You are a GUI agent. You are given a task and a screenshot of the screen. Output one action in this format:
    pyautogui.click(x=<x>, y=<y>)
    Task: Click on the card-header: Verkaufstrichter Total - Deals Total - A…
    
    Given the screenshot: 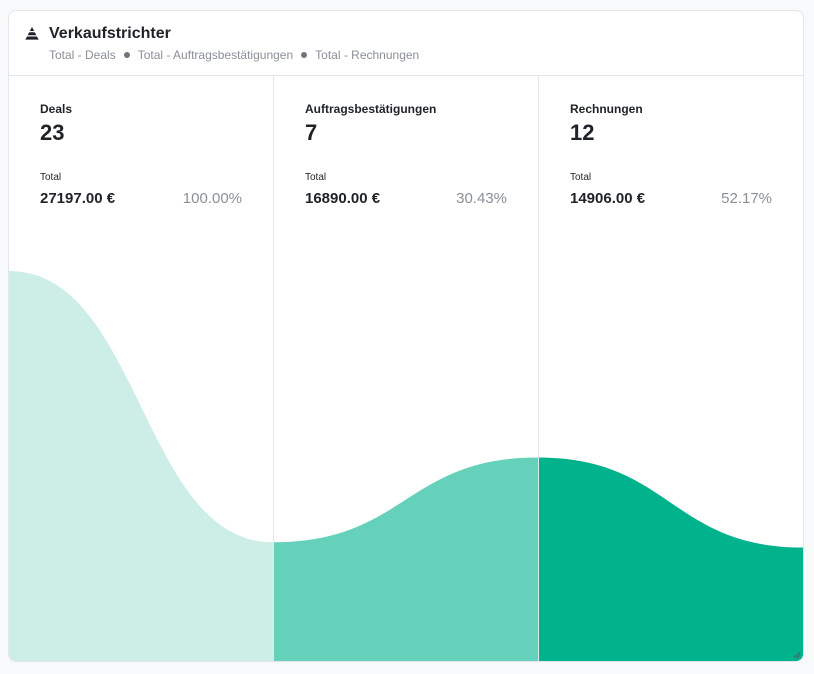 What is the action you would take?
    pyautogui.click(x=406, y=43)
    